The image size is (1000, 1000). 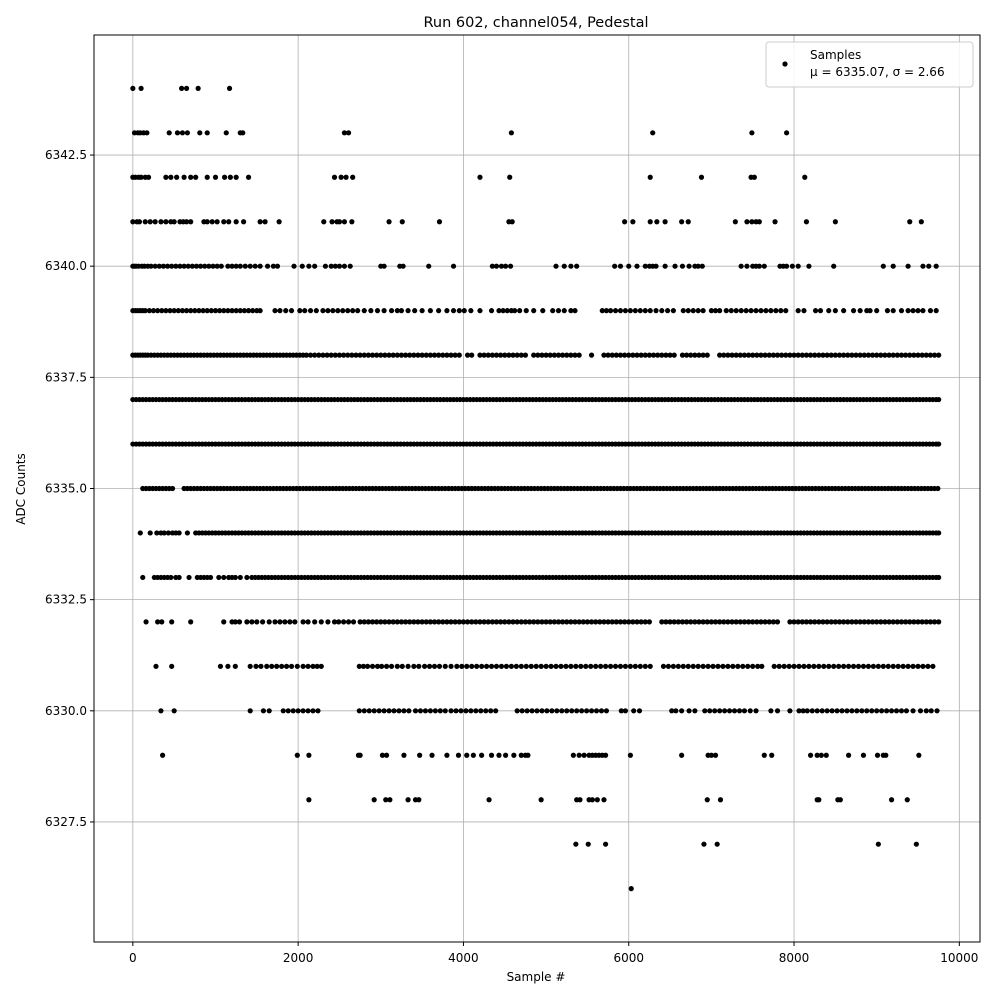 What do you see at coordinates (66, 711) in the screenshot?
I see `y-tick-label: 6330.0` at bounding box center [66, 711].